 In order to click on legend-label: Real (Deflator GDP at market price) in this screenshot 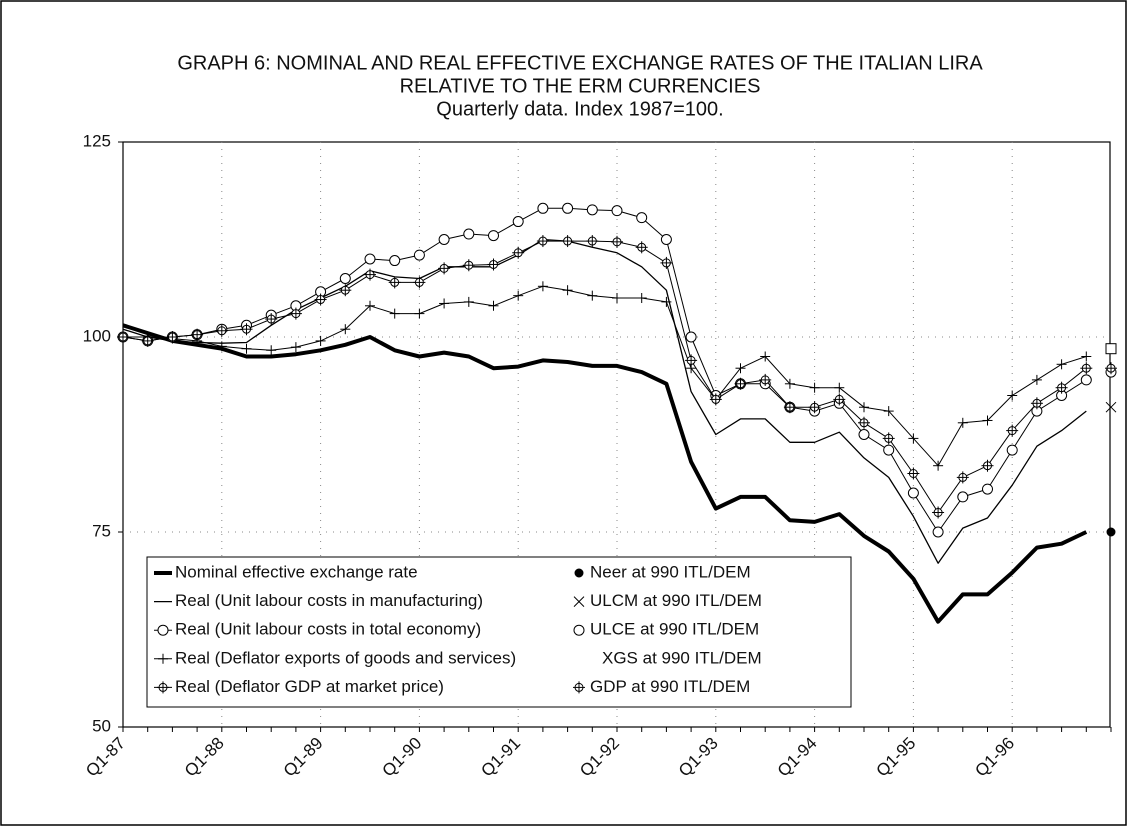, I will do `click(309, 686)`.